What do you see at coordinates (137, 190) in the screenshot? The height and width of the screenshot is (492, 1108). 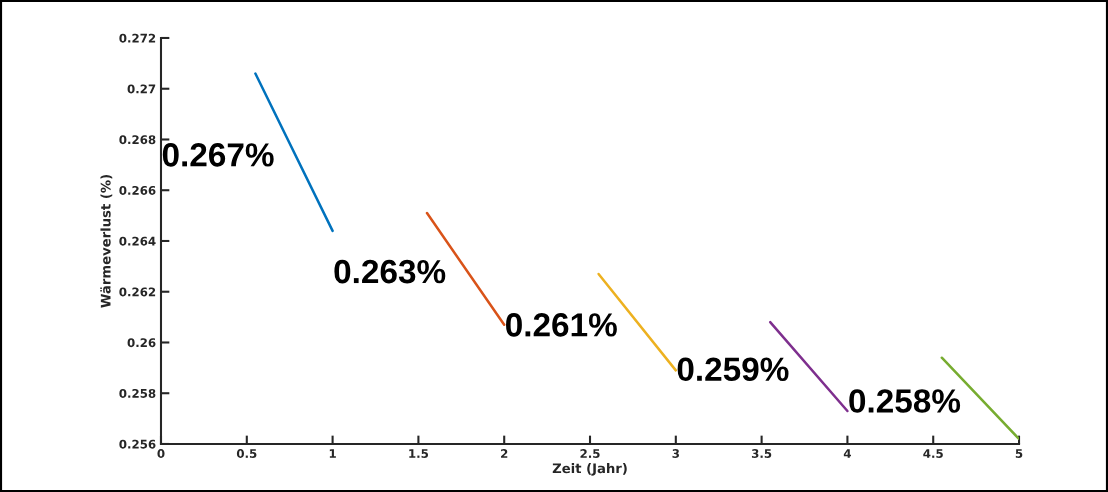 I see `y-tick-label: 0.266` at bounding box center [137, 190].